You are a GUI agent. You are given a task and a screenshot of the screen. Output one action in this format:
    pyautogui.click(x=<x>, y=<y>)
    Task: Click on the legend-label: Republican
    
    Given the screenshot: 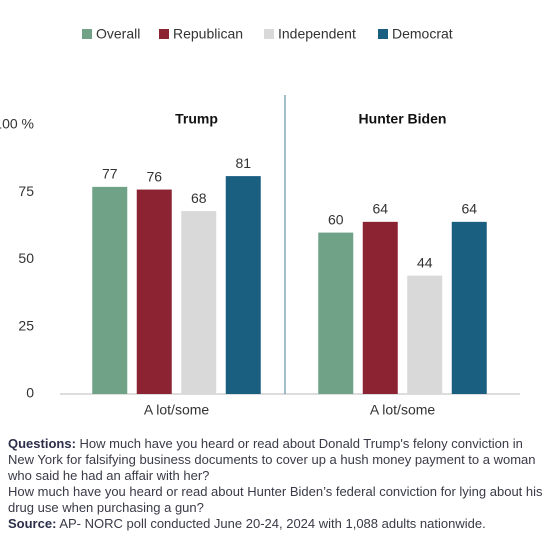 What is the action you would take?
    pyautogui.click(x=208, y=34)
    